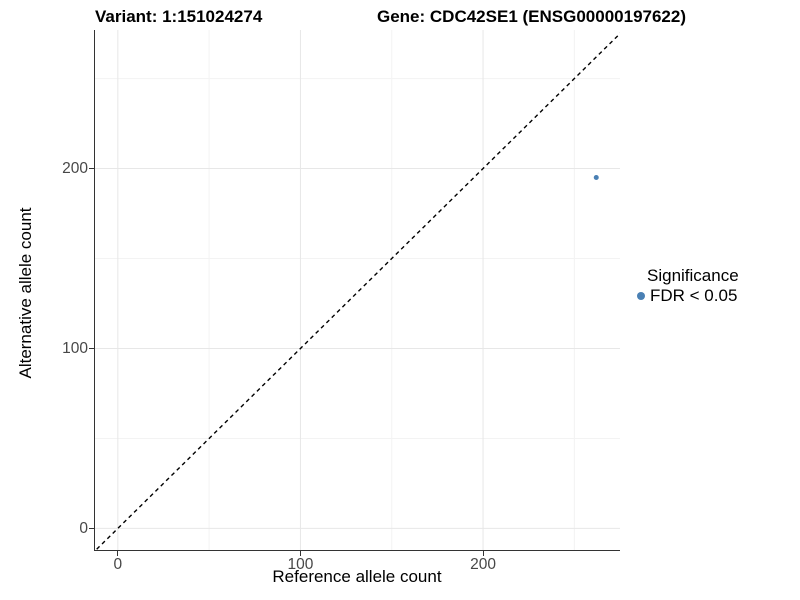  I want to click on legend-title: Significance, so click(693, 275).